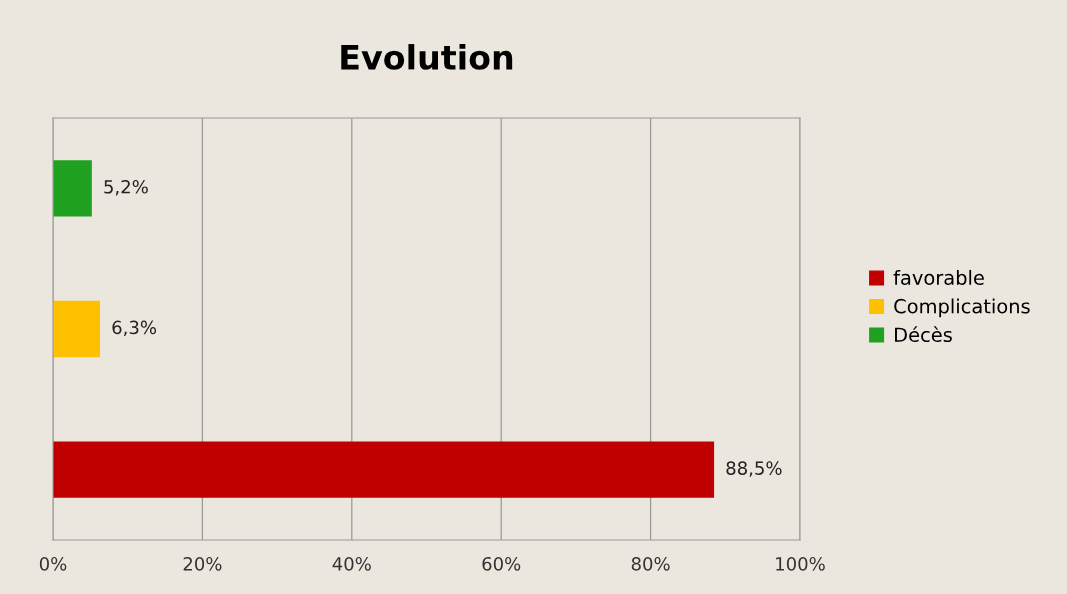 This screenshot has width=1067, height=594. What do you see at coordinates (938, 277) in the screenshot?
I see `legend-label: favorable` at bounding box center [938, 277].